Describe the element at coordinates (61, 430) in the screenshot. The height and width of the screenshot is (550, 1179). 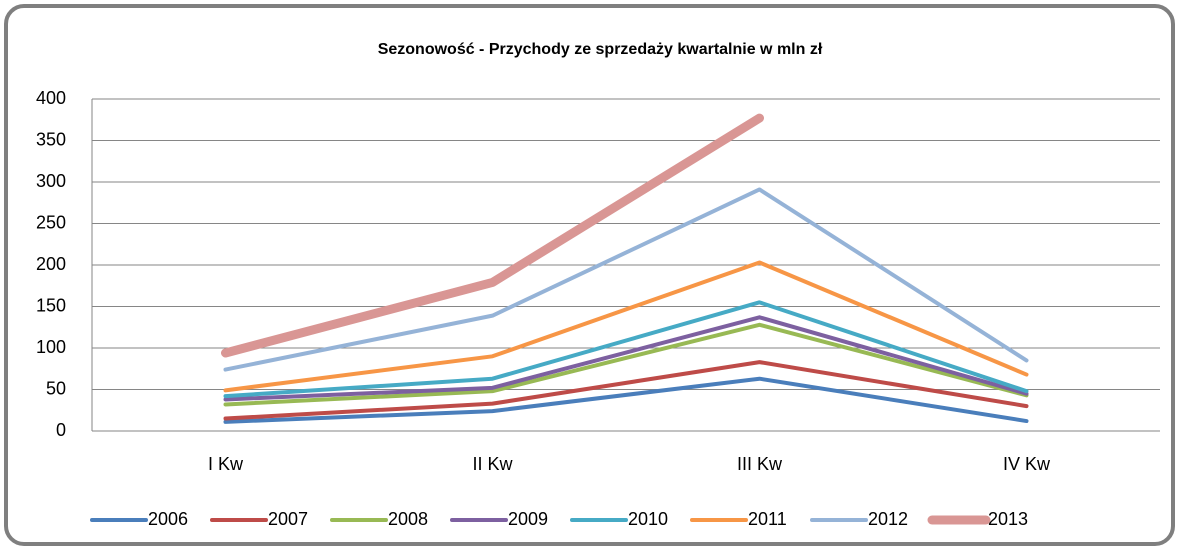
I see `y-tick-label: 0` at that location.